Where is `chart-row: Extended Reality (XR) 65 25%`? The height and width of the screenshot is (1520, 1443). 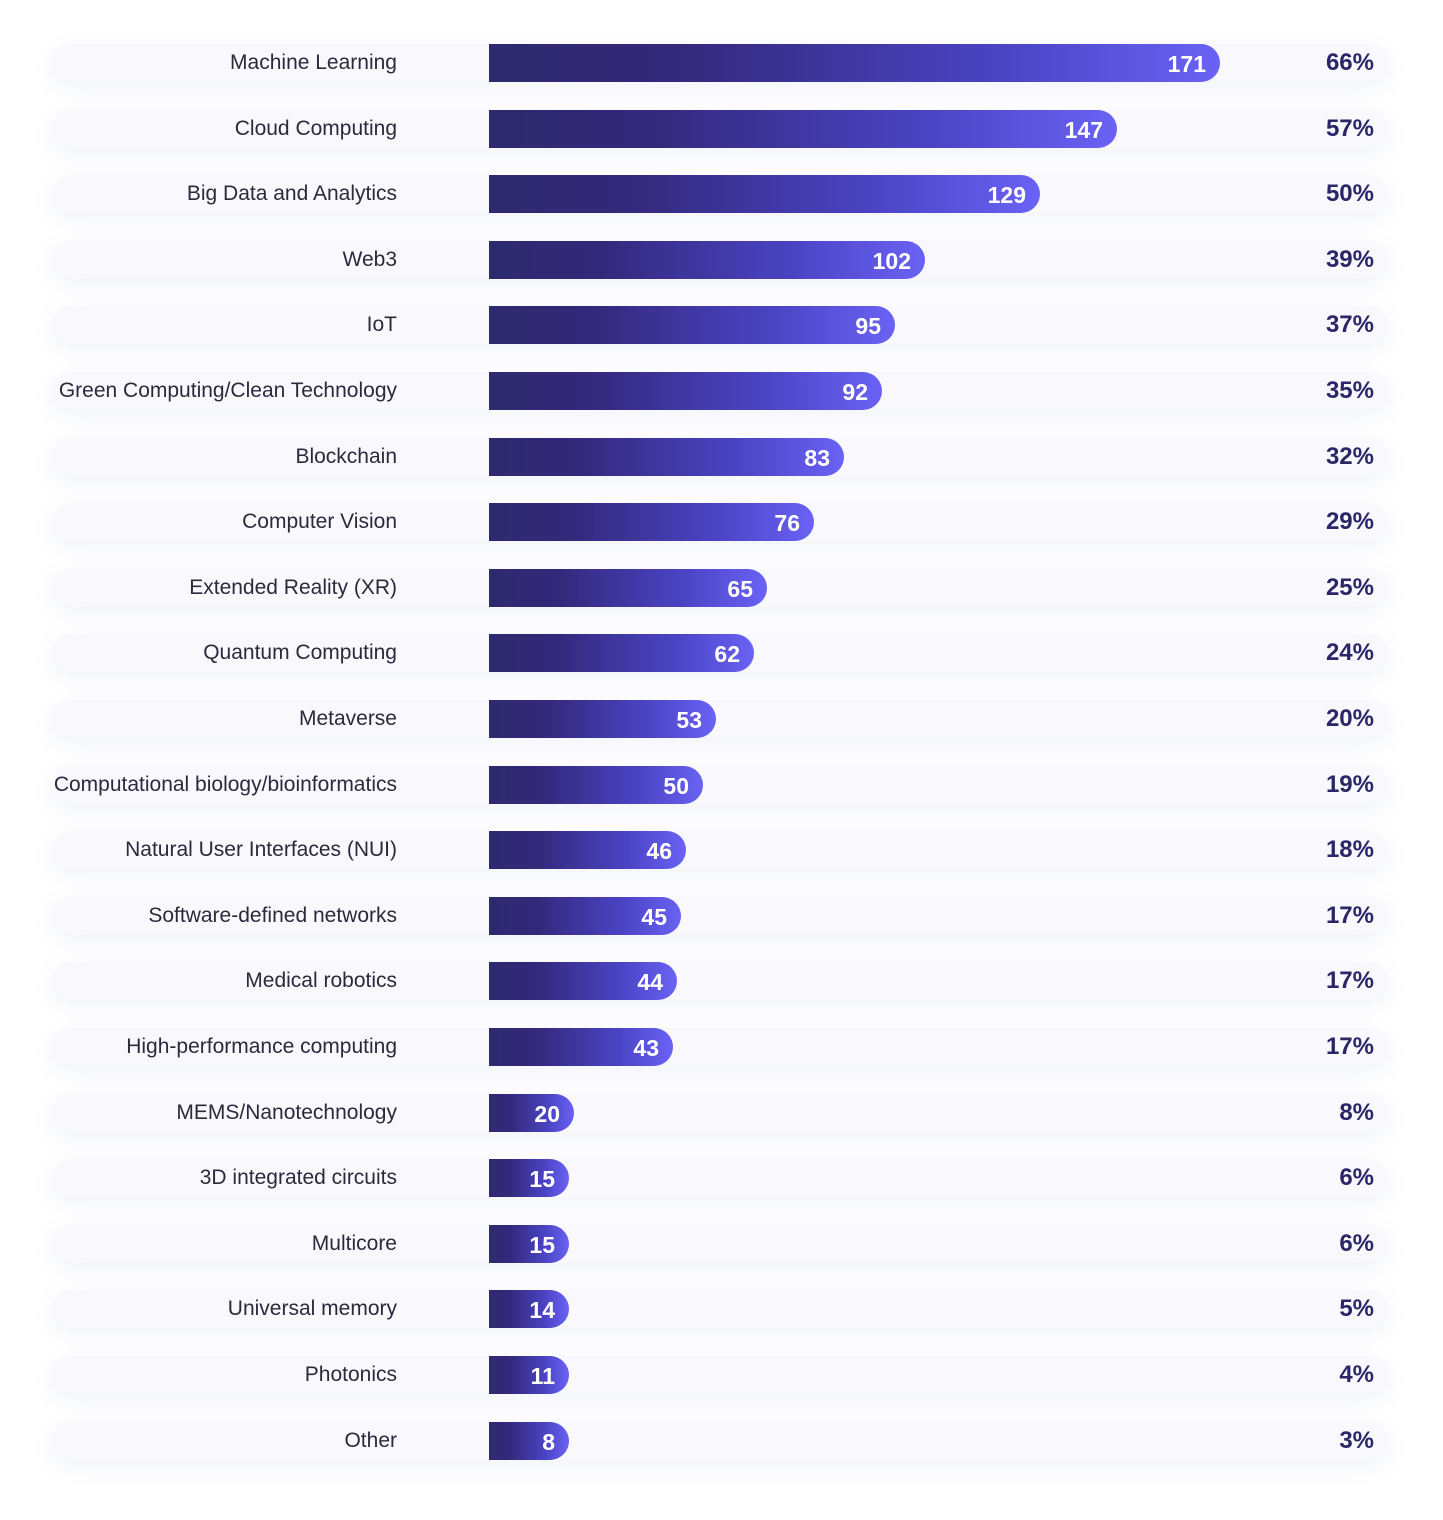
chart-row: Extended Reality (XR) 65 25% is located at coordinates (720, 588).